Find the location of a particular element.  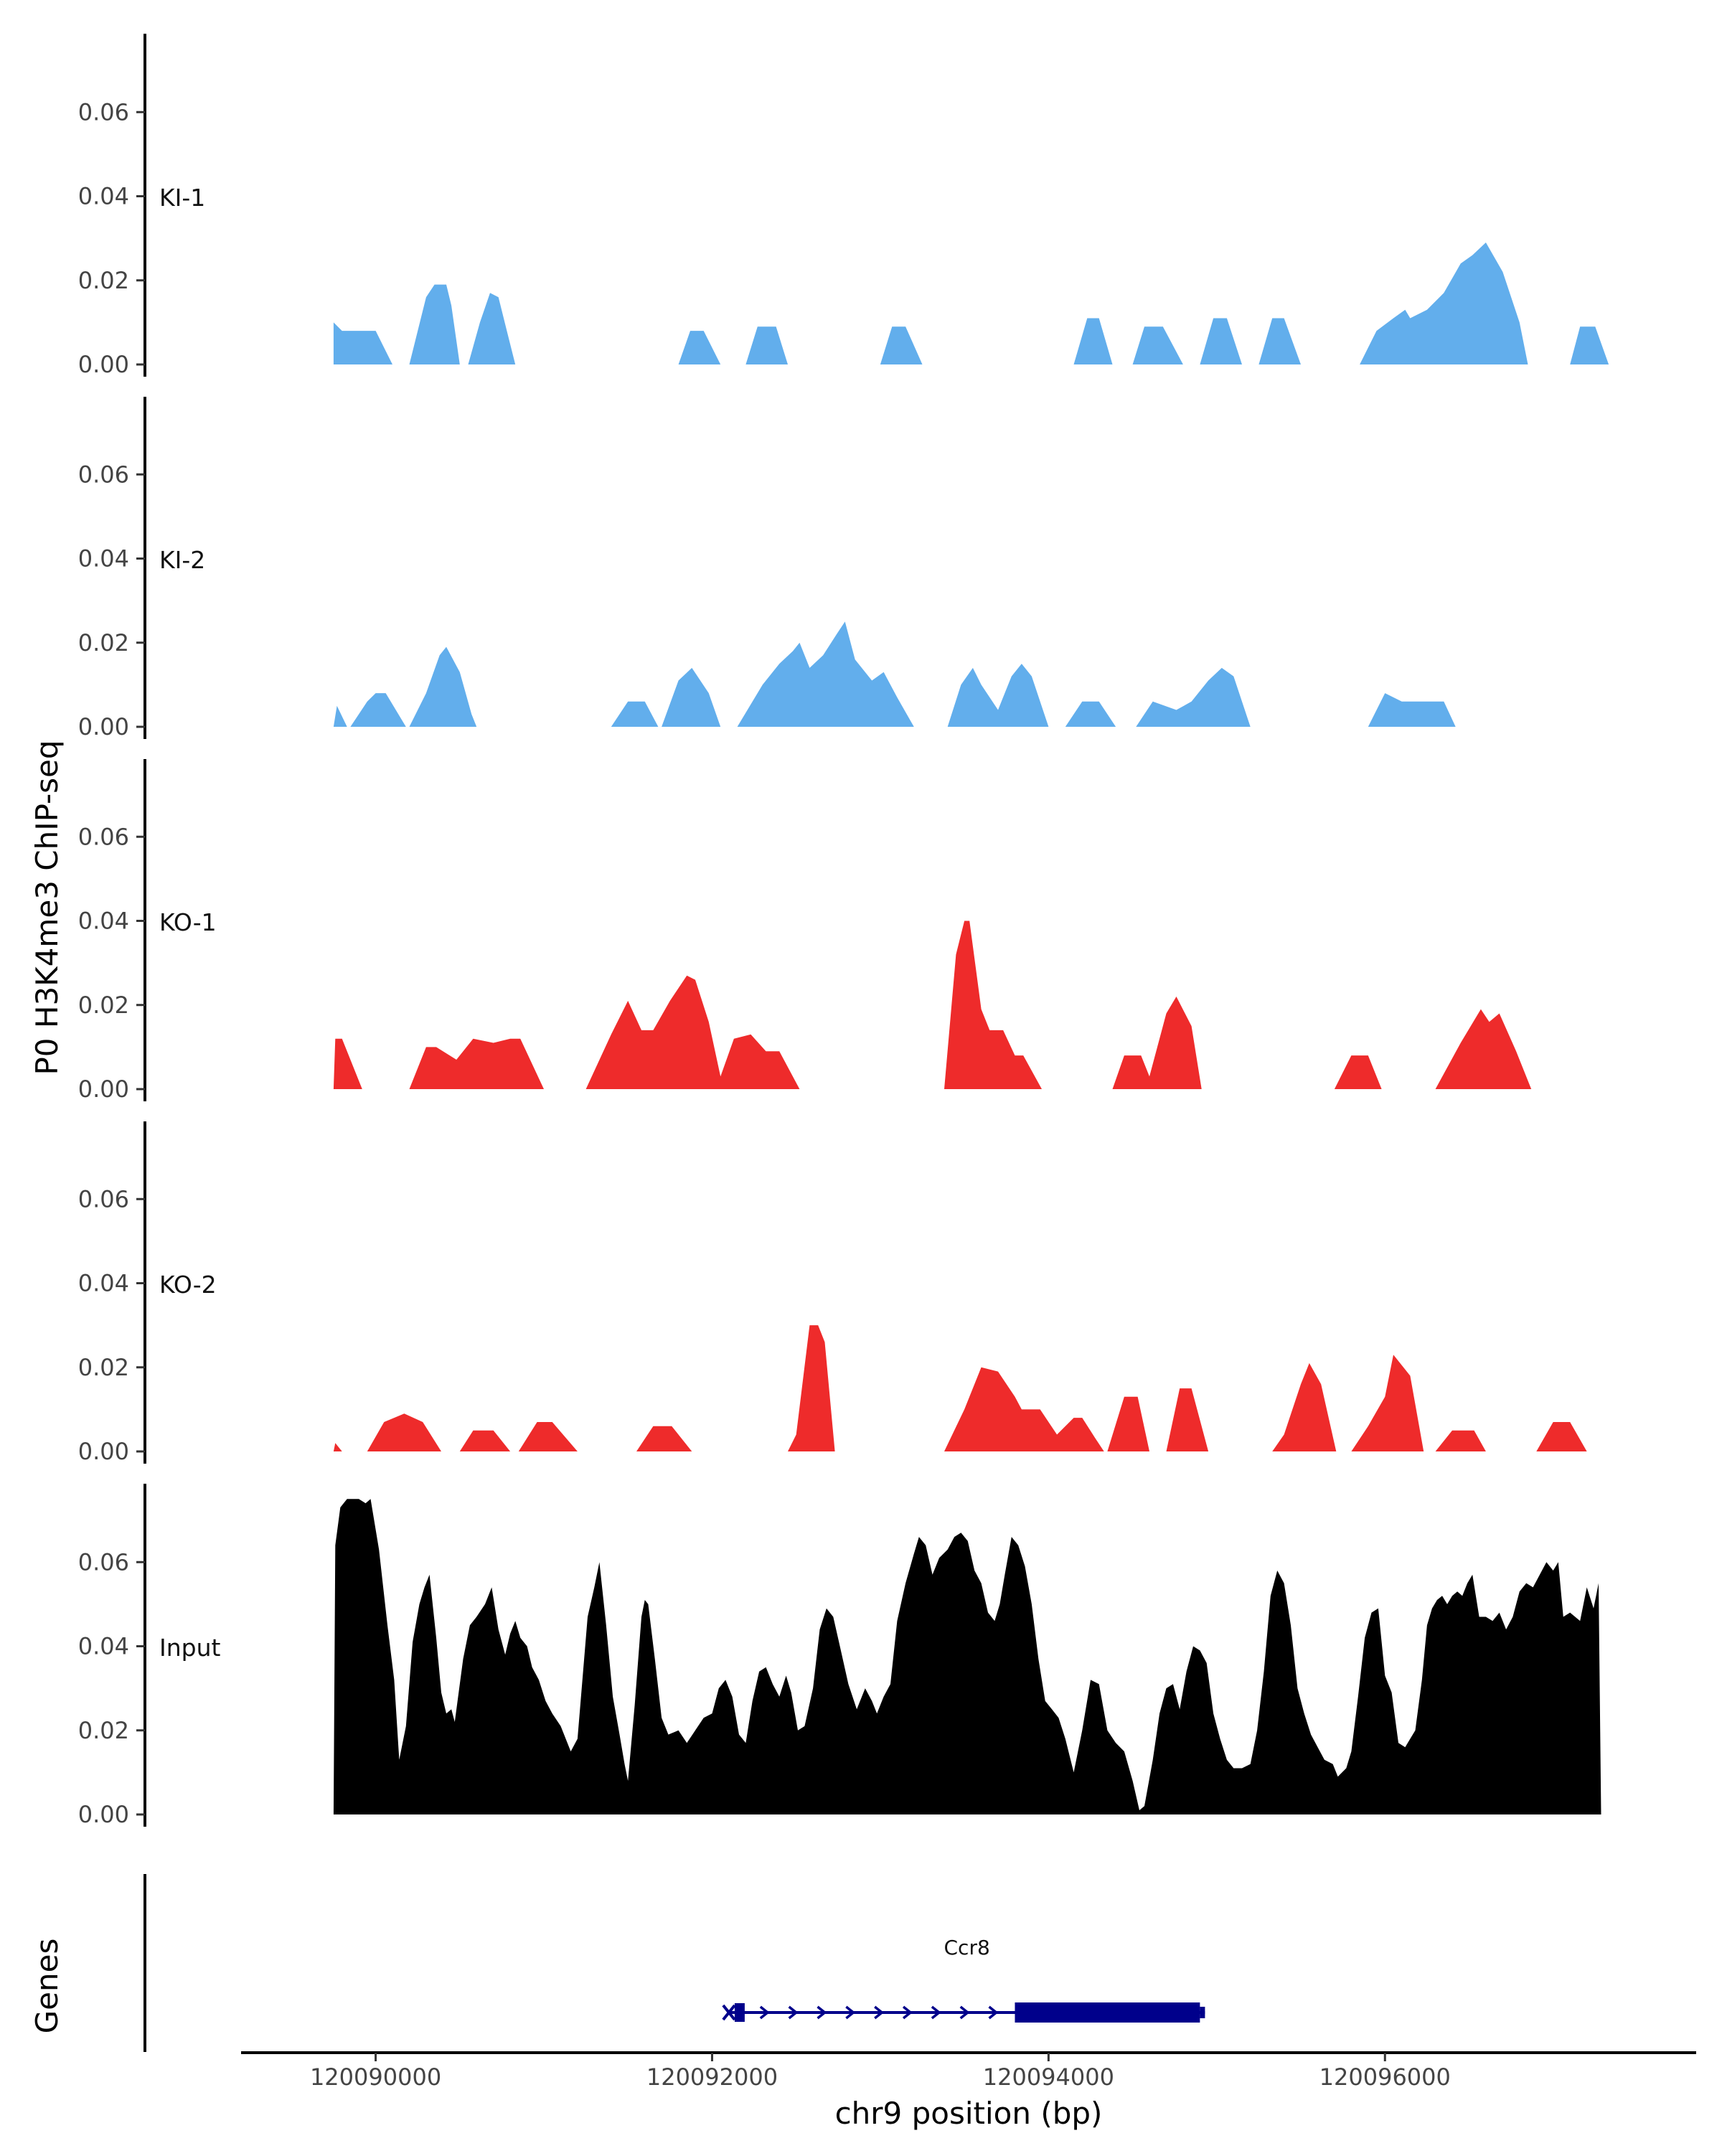

x-axis: 120090000 120092000 120094000 120096000 is located at coordinates (968, 2071).